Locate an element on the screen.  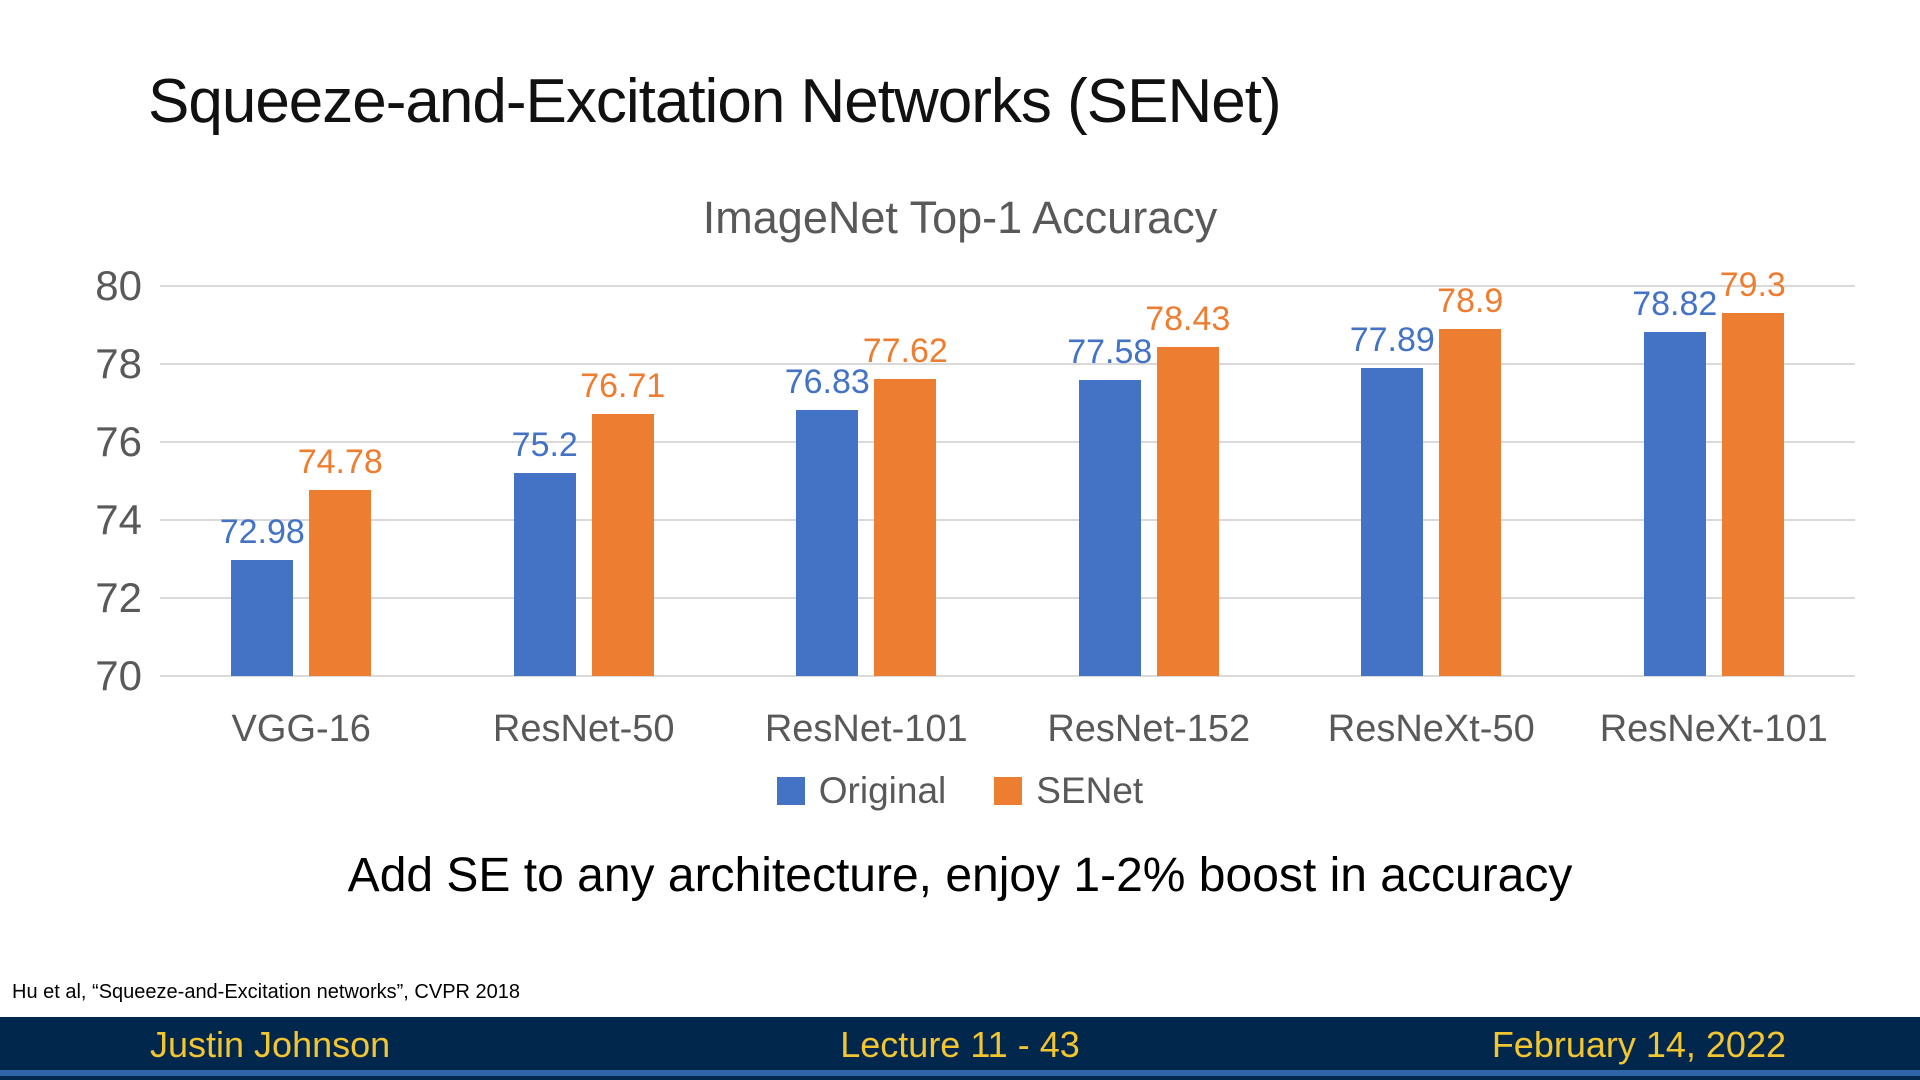
footer-lecture: Lecture 11 - 43 is located at coordinates (960, 1044).